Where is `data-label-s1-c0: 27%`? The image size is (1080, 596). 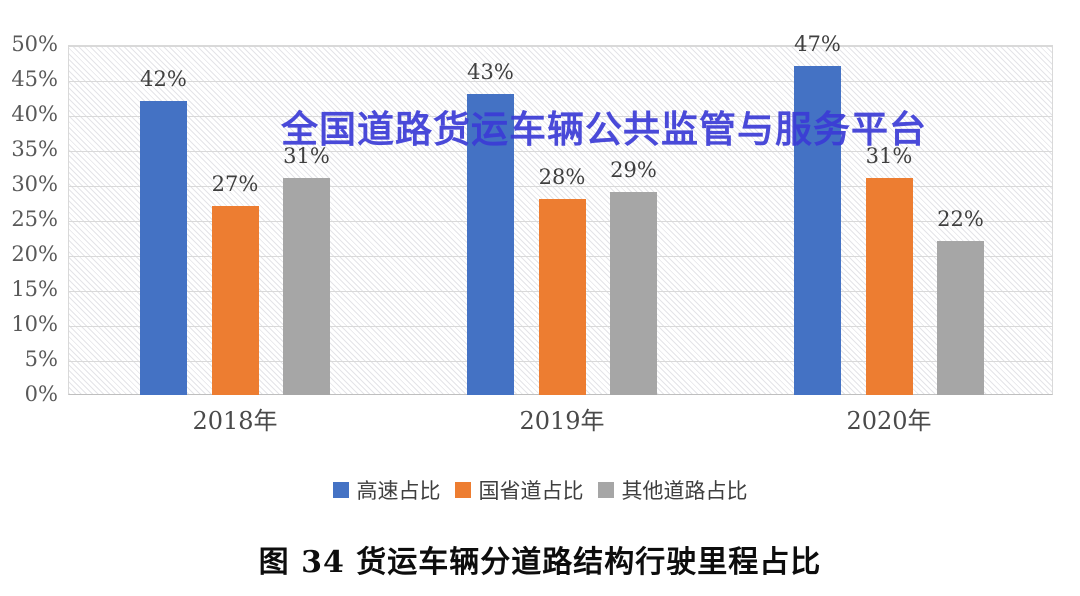
data-label-s1-c0: 27% is located at coordinates (235, 184).